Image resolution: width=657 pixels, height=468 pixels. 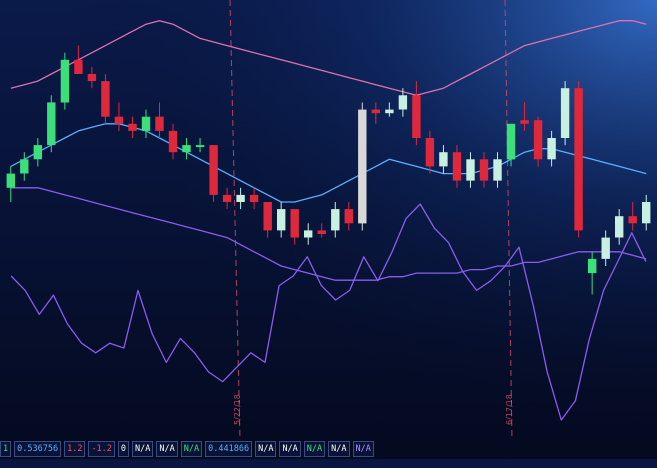 I want to click on readout-value: 0.536756, so click(x=38, y=449).